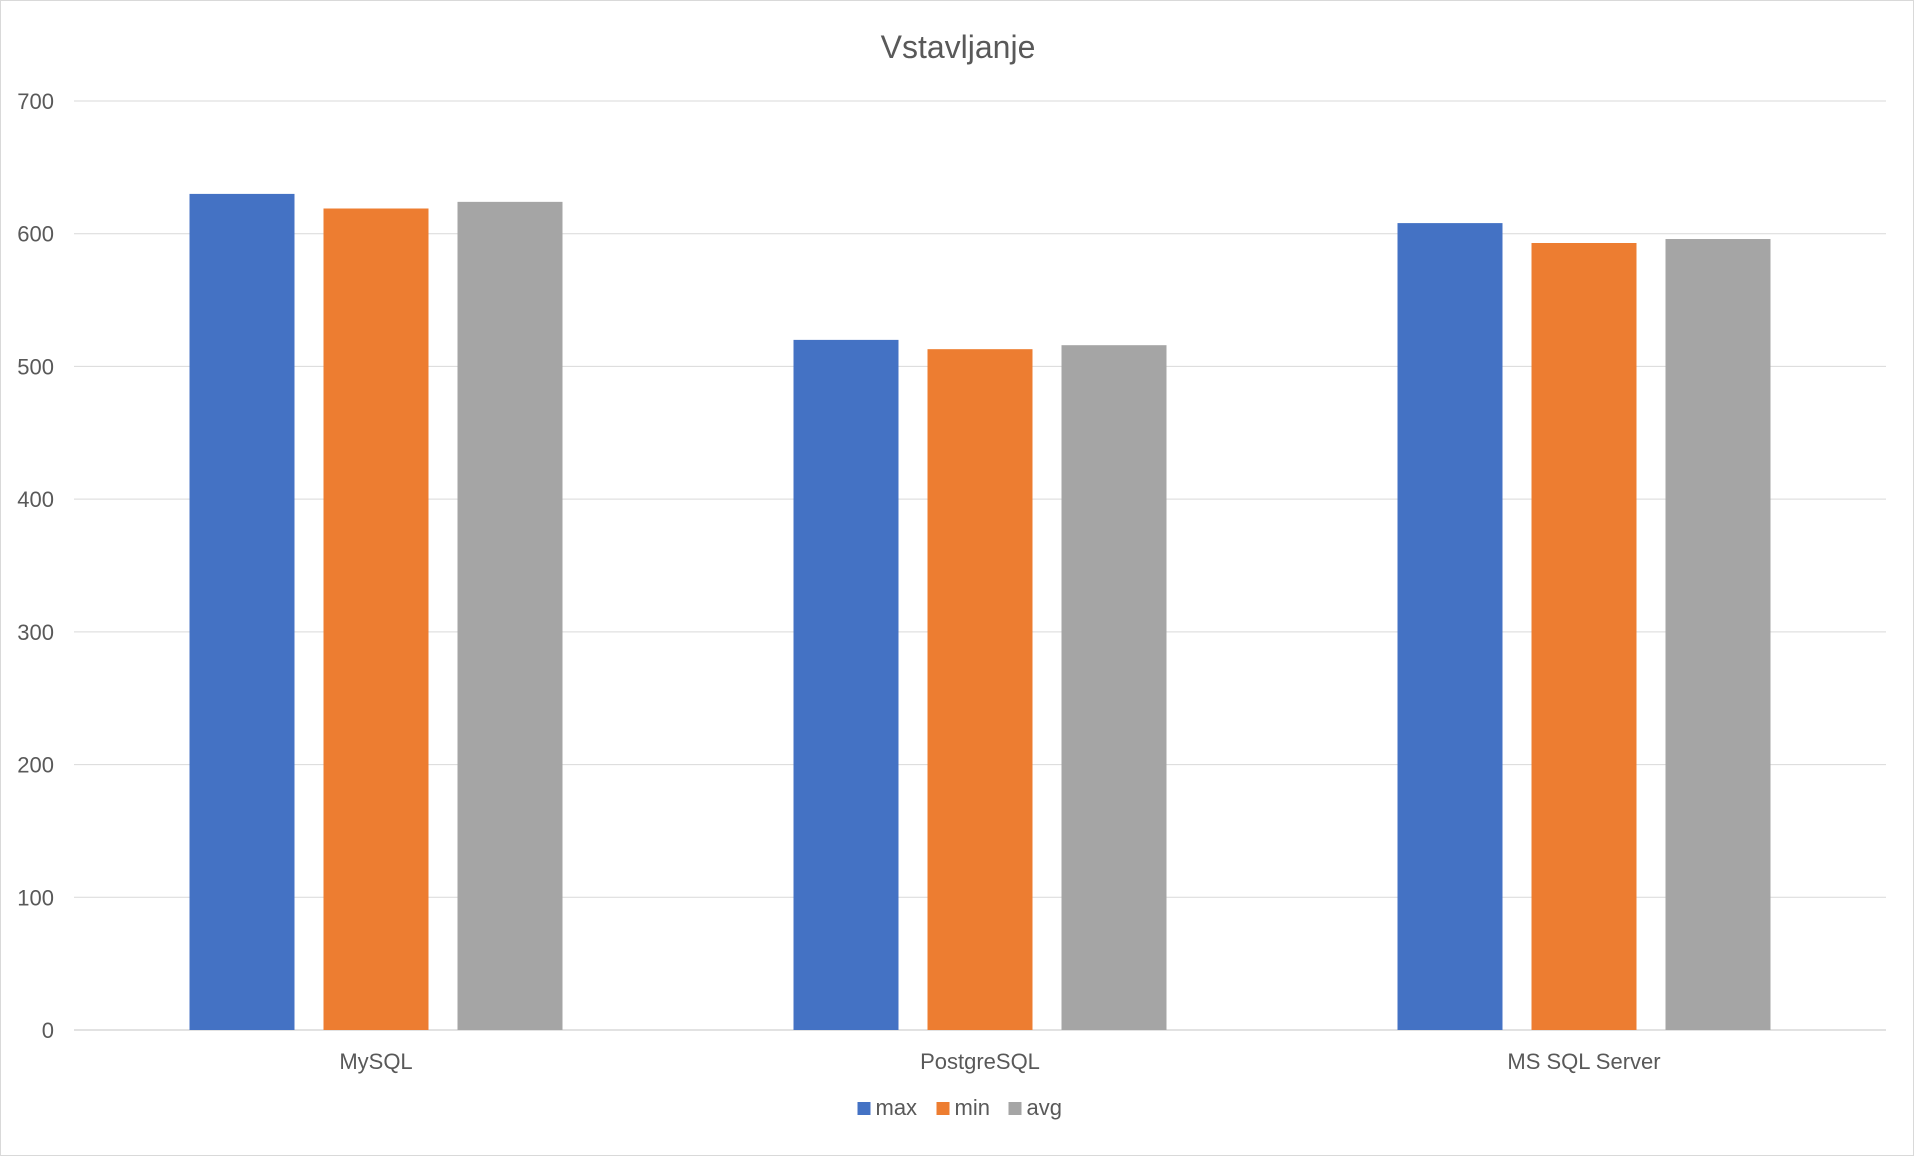  What do you see at coordinates (375, 1061) in the screenshot?
I see `category-label: MySQL` at bounding box center [375, 1061].